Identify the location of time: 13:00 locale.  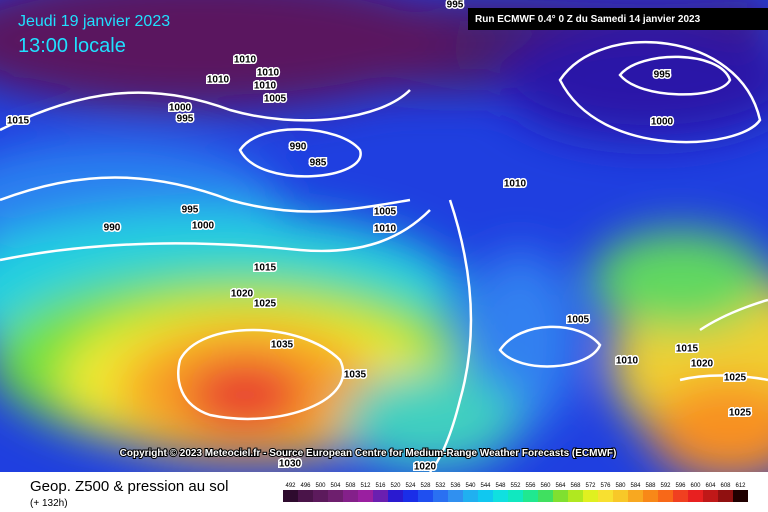
(72, 46).